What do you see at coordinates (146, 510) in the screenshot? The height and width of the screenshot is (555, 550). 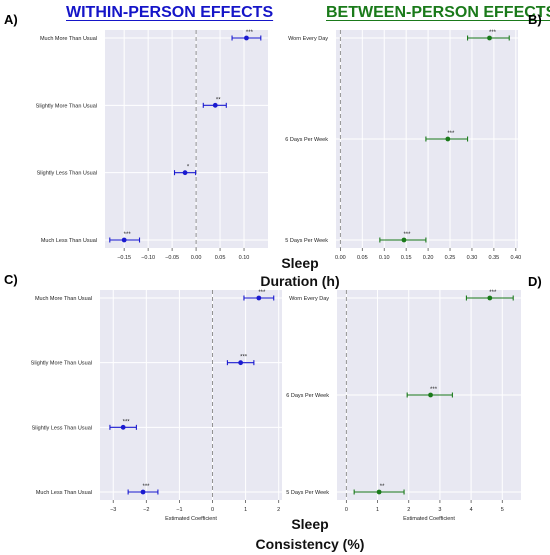 I see `x-tick-label: −2` at bounding box center [146, 510].